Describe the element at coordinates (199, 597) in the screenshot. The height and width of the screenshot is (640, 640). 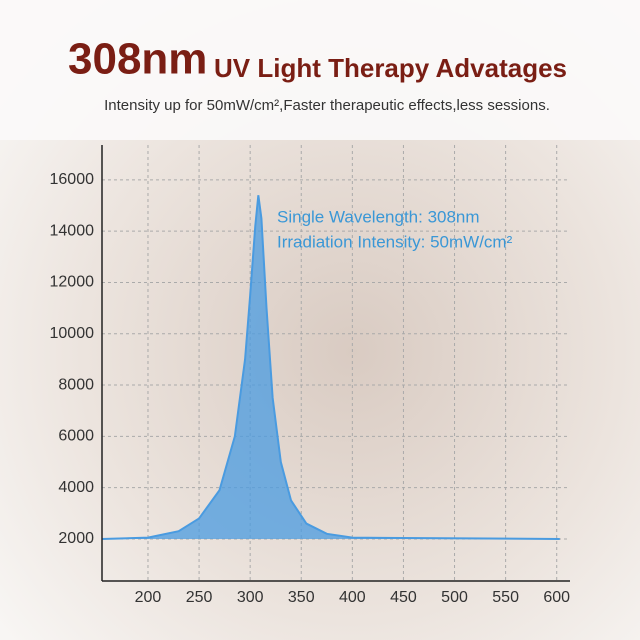
I see `x-tick-label: 250` at that location.